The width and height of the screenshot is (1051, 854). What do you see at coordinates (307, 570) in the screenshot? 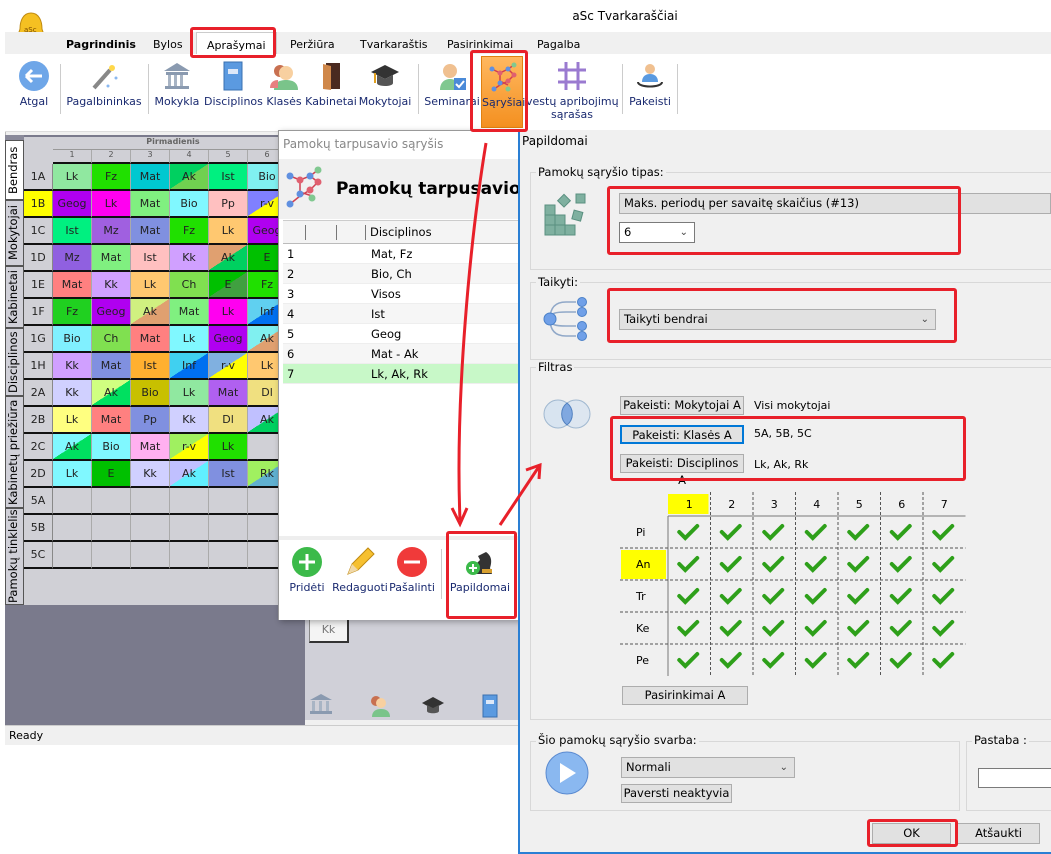
I see `add-button: Pridėti` at bounding box center [307, 570].